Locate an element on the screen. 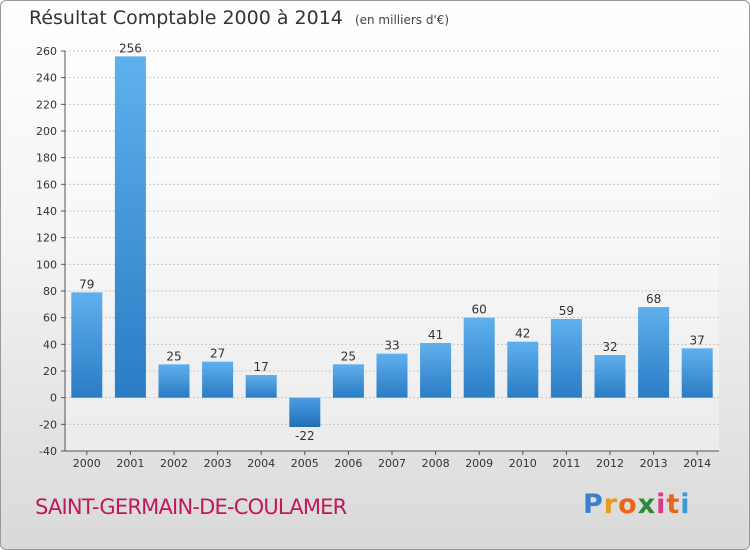  x-tick-label: 2007 is located at coordinates (392, 463).